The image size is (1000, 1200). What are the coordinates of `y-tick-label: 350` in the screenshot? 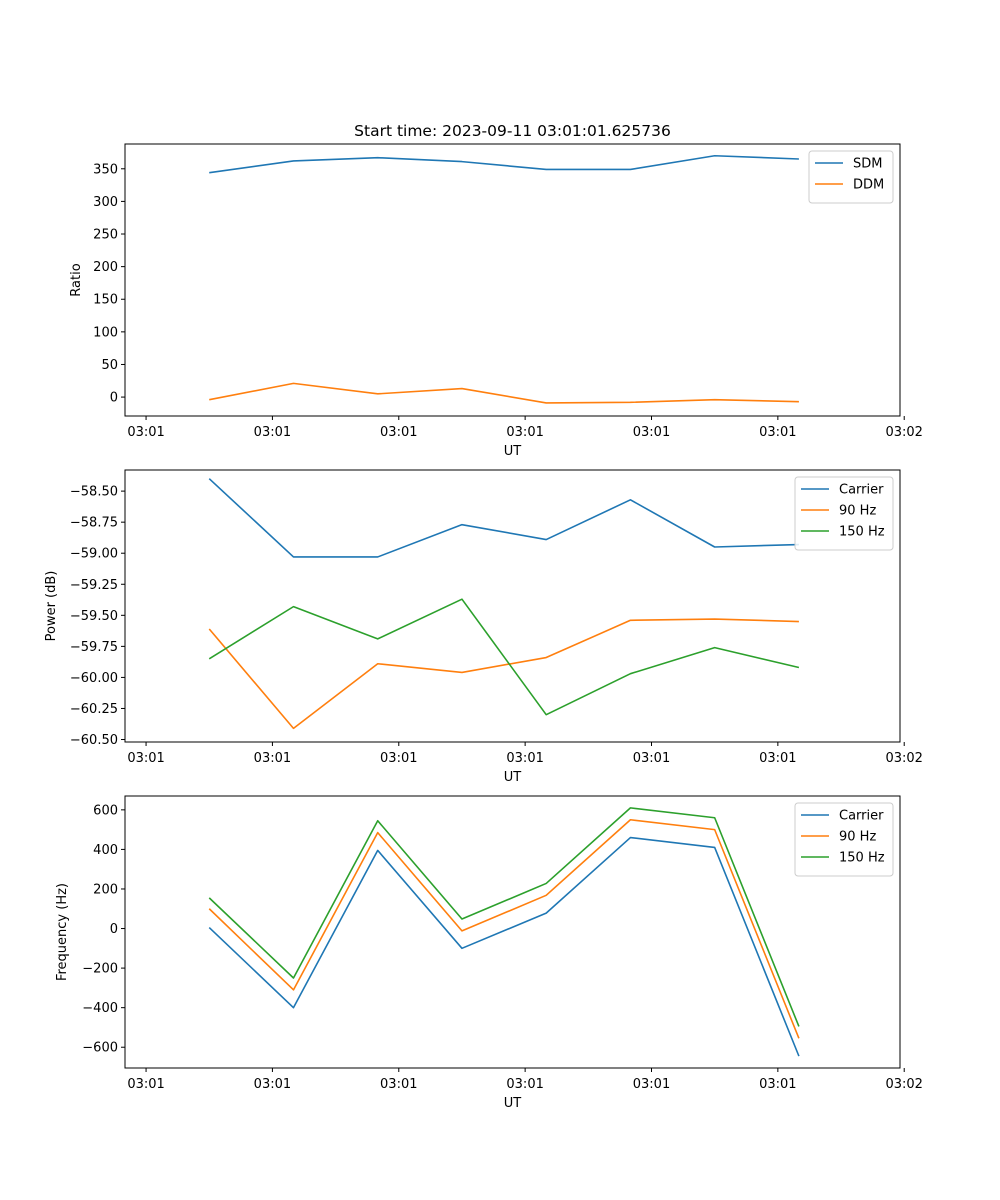 It's located at (105, 169).